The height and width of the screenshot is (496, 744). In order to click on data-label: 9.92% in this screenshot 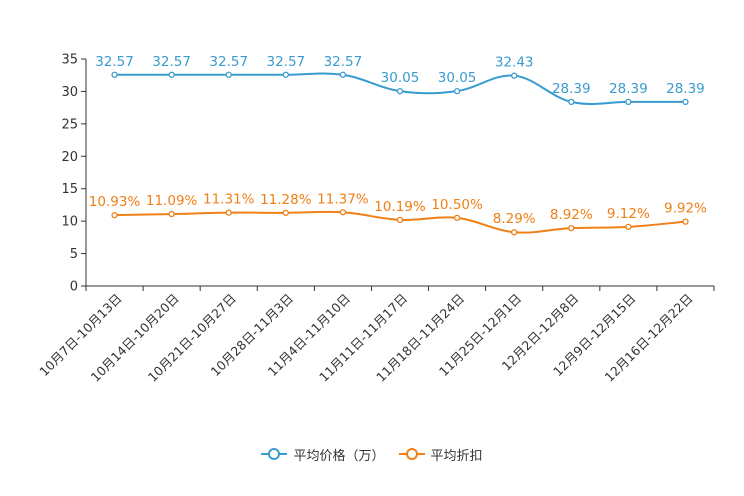, I will do `click(685, 209)`.